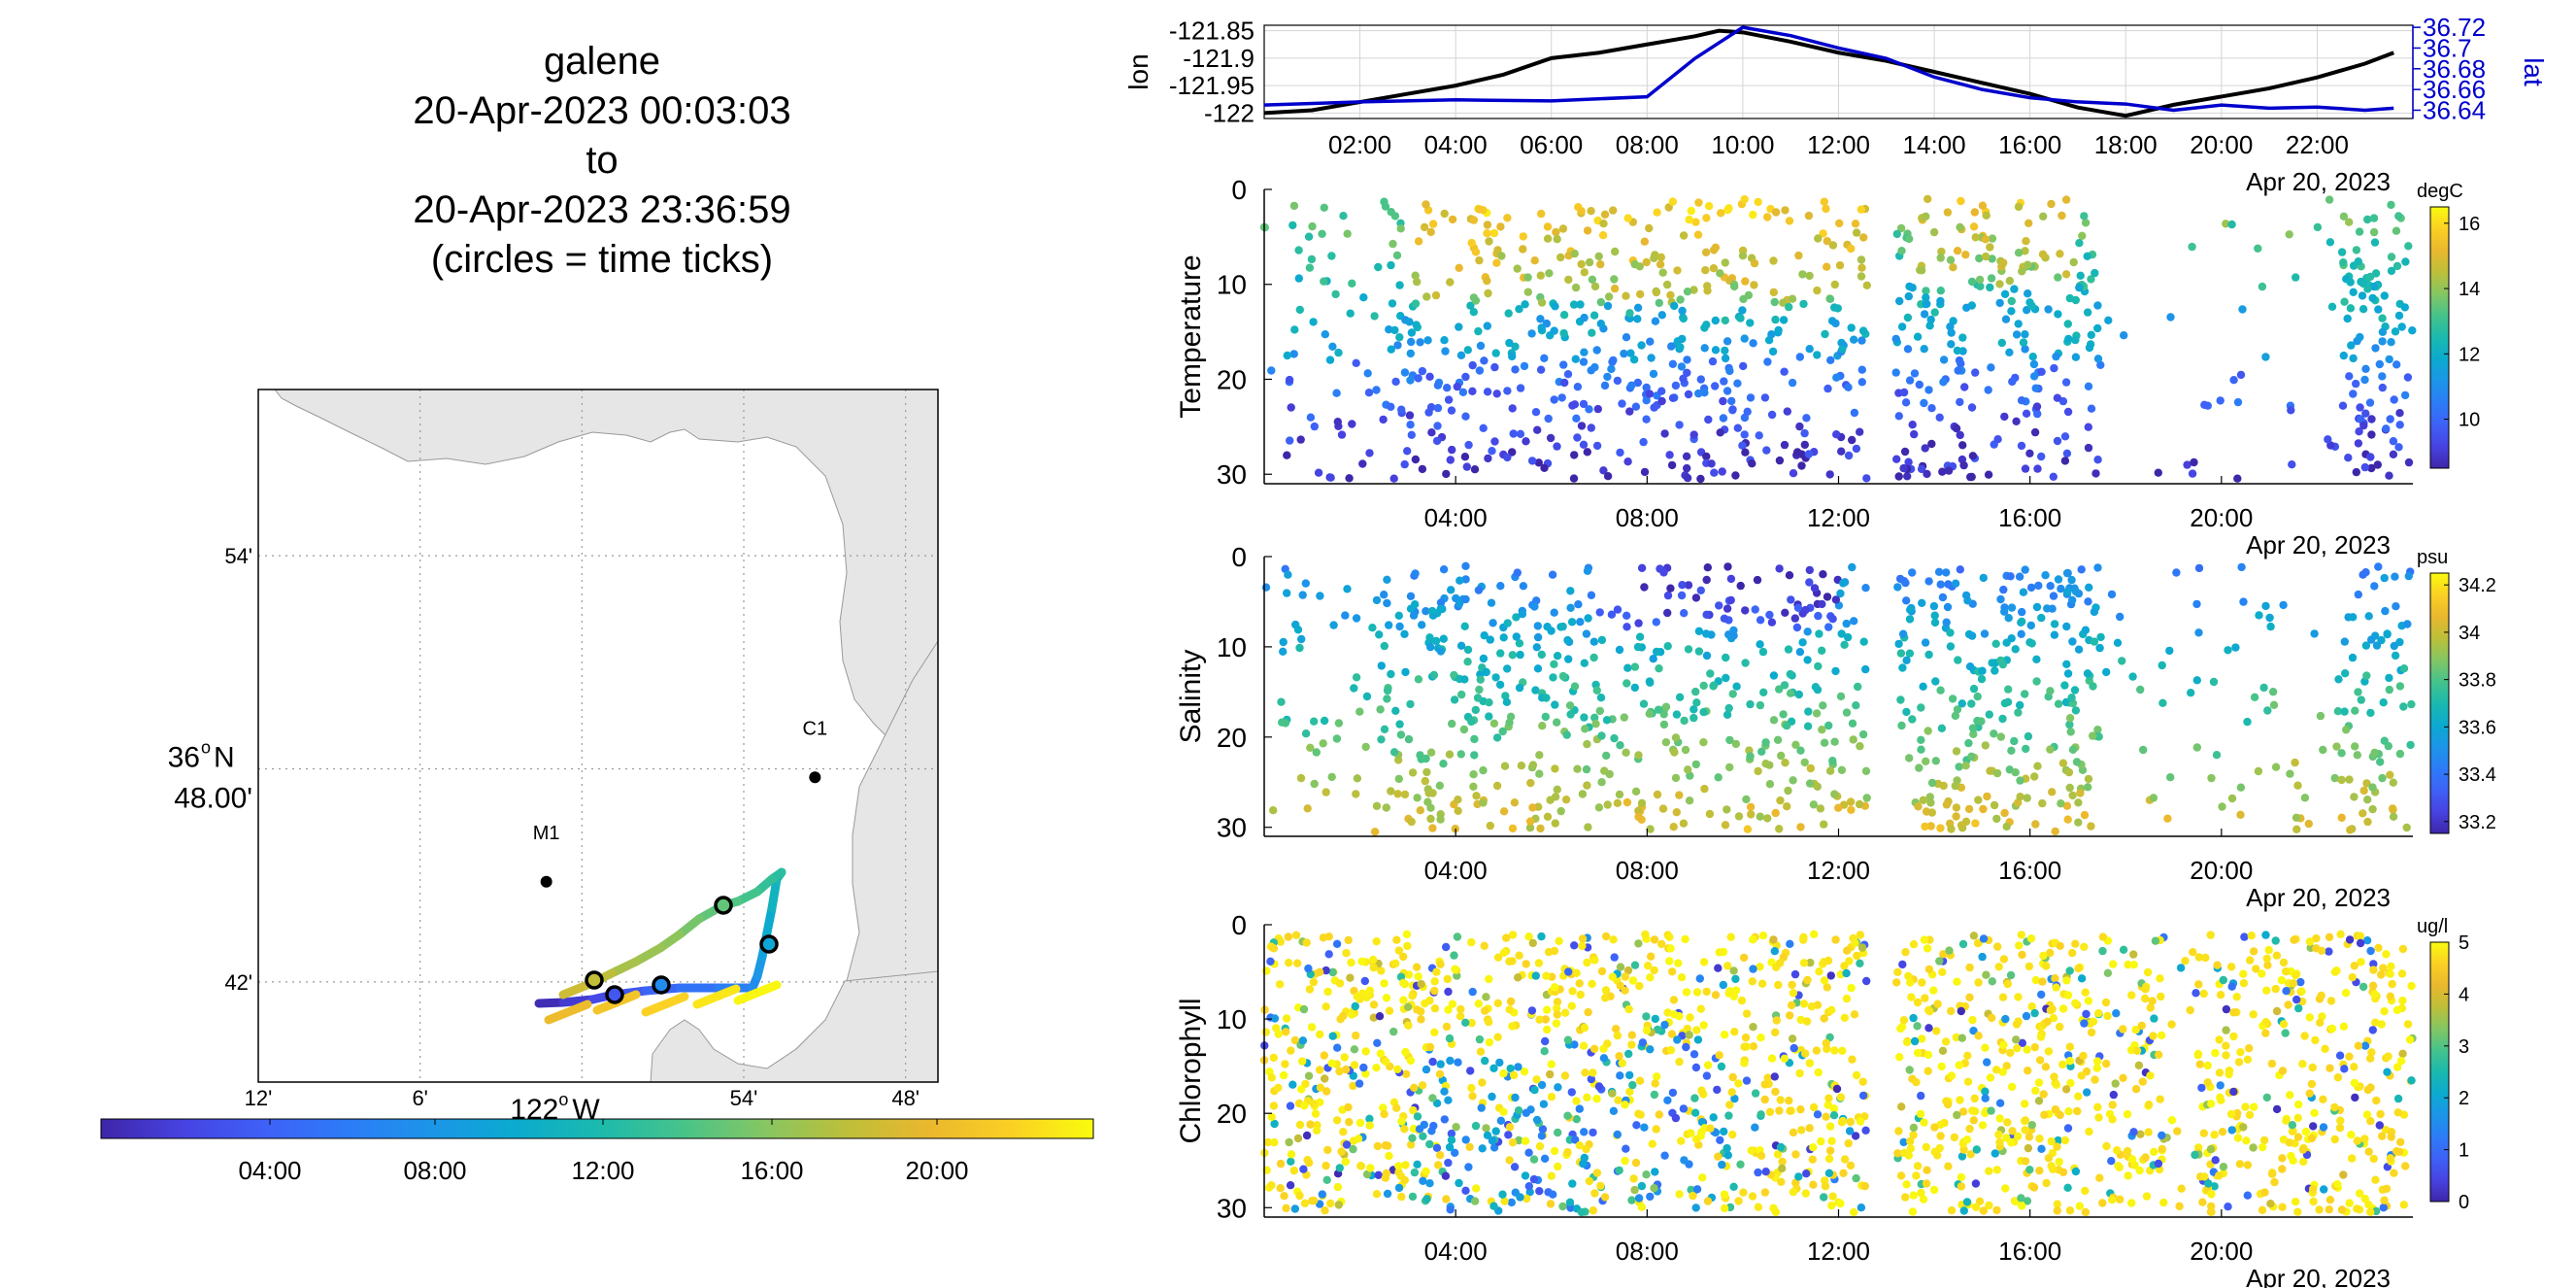 This screenshot has height=1288, width=2576. I want to click on time-colorbar, so click(597, 1128).